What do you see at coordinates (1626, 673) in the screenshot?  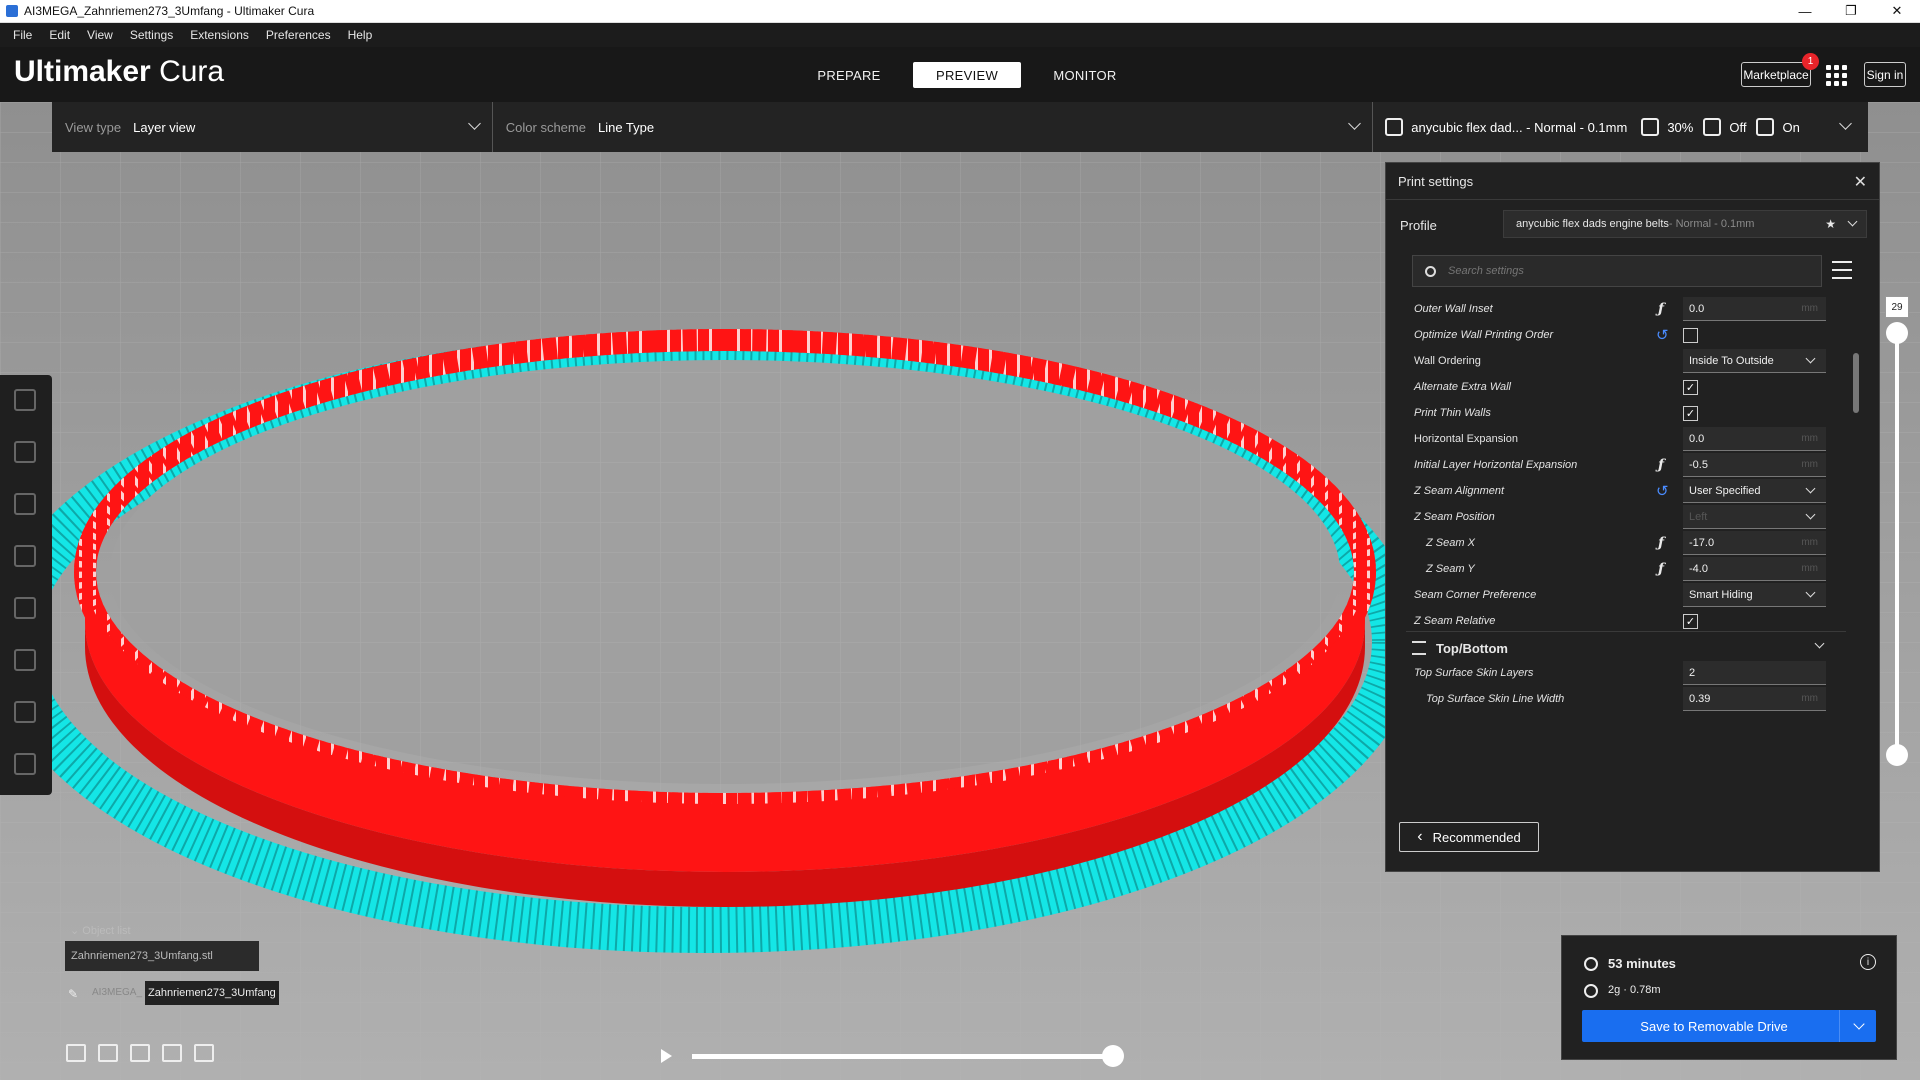 I see `setting-row: Top Surface Skin Layers 2` at bounding box center [1626, 673].